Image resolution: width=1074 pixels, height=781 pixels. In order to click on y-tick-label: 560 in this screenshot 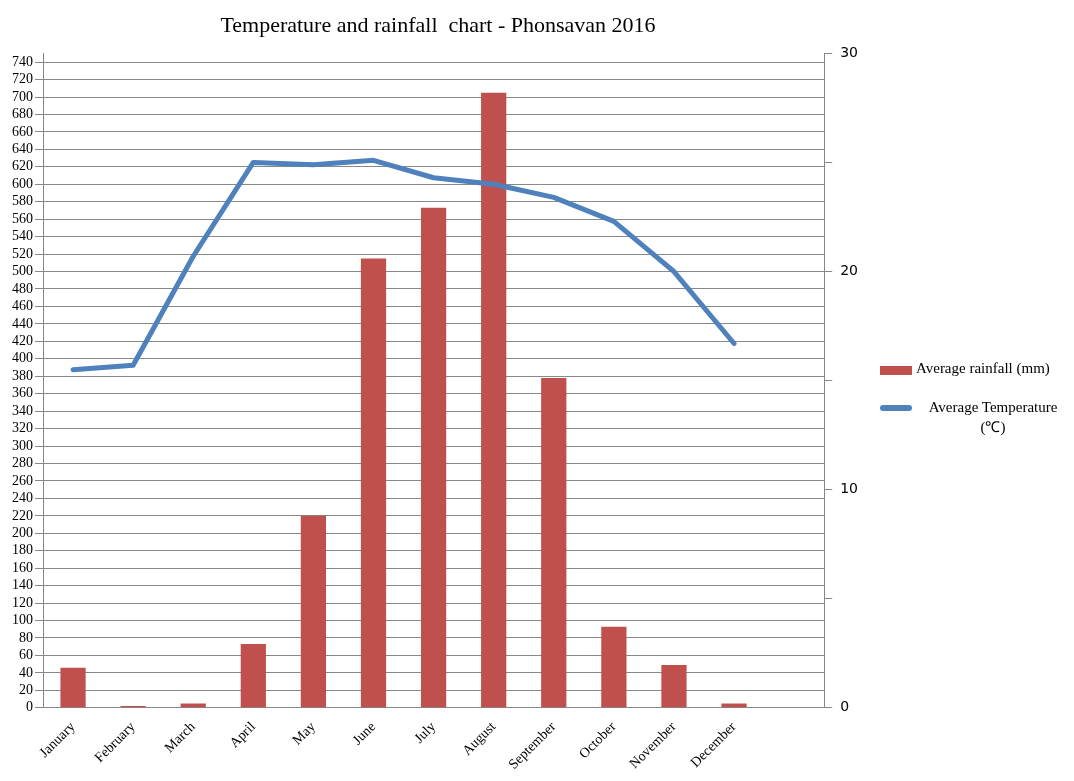, I will do `click(22, 218)`.